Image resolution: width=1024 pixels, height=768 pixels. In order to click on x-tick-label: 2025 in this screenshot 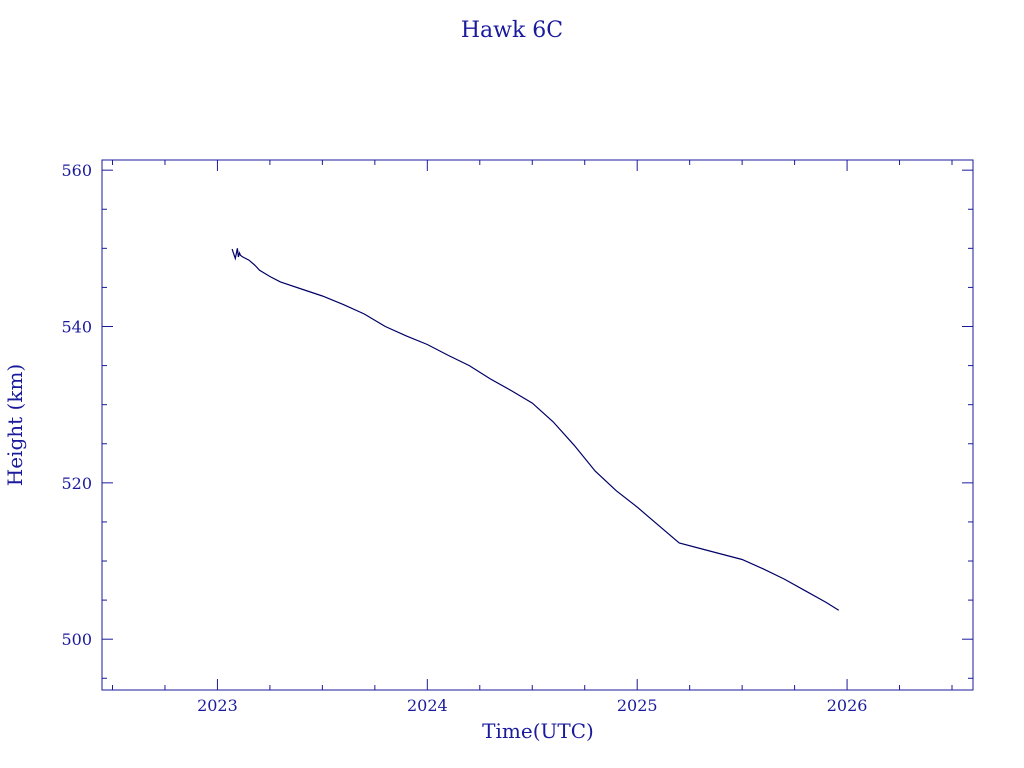, I will do `click(637, 705)`.